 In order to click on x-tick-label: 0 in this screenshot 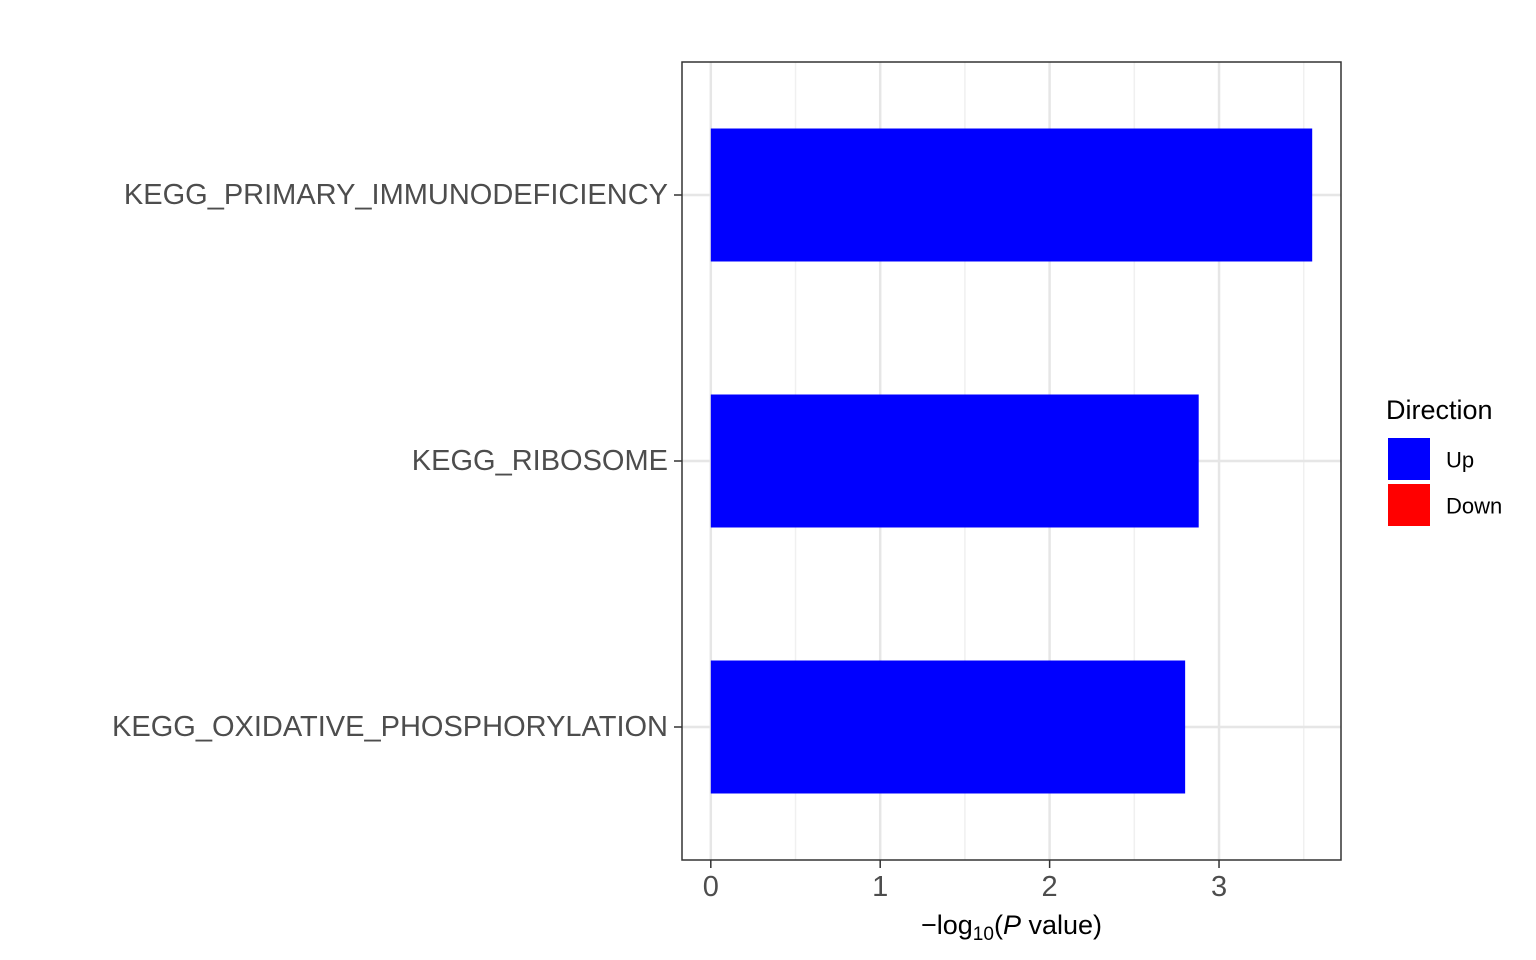, I will do `click(711, 887)`.